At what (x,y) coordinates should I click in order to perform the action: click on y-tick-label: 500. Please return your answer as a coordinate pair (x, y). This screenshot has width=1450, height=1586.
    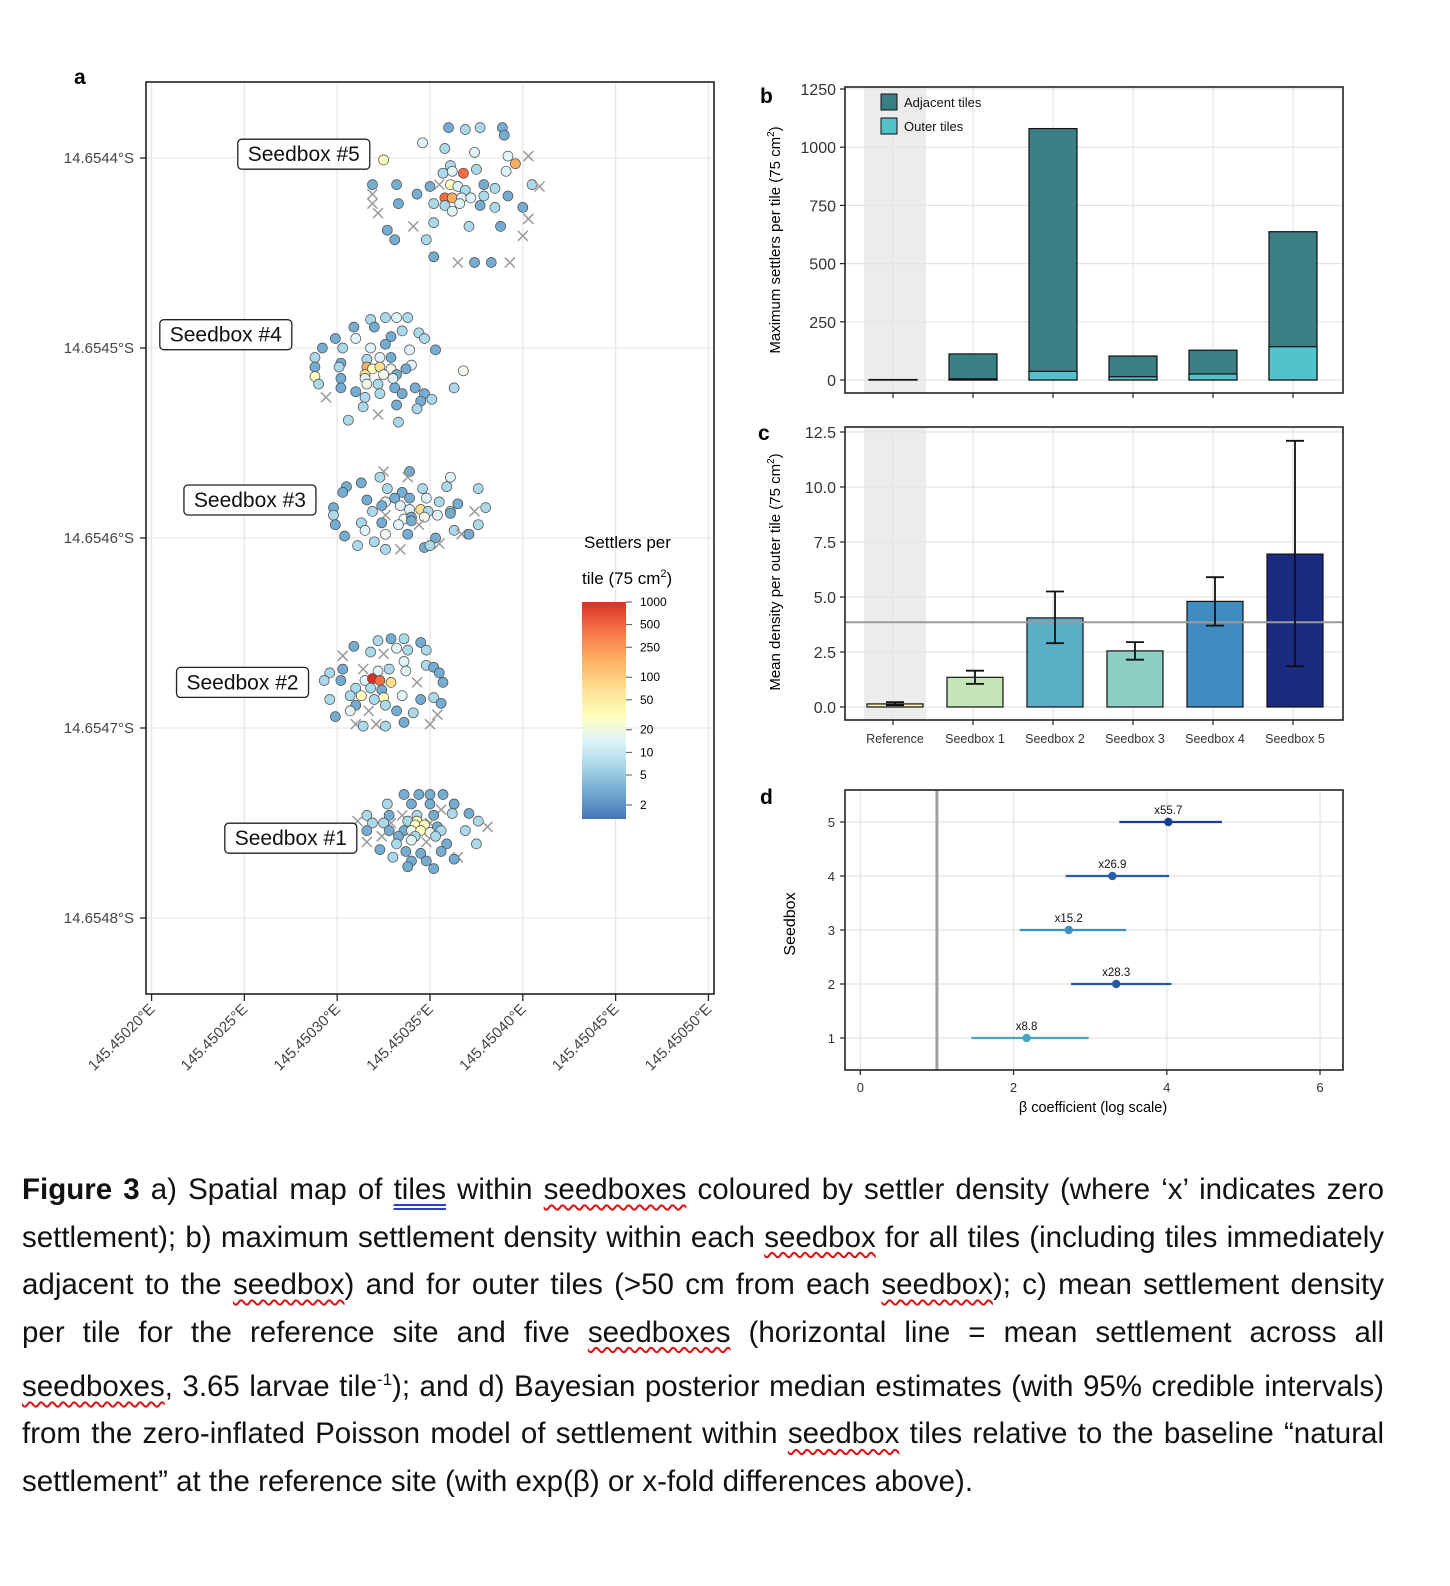
    Looking at the image, I should click on (822, 265).